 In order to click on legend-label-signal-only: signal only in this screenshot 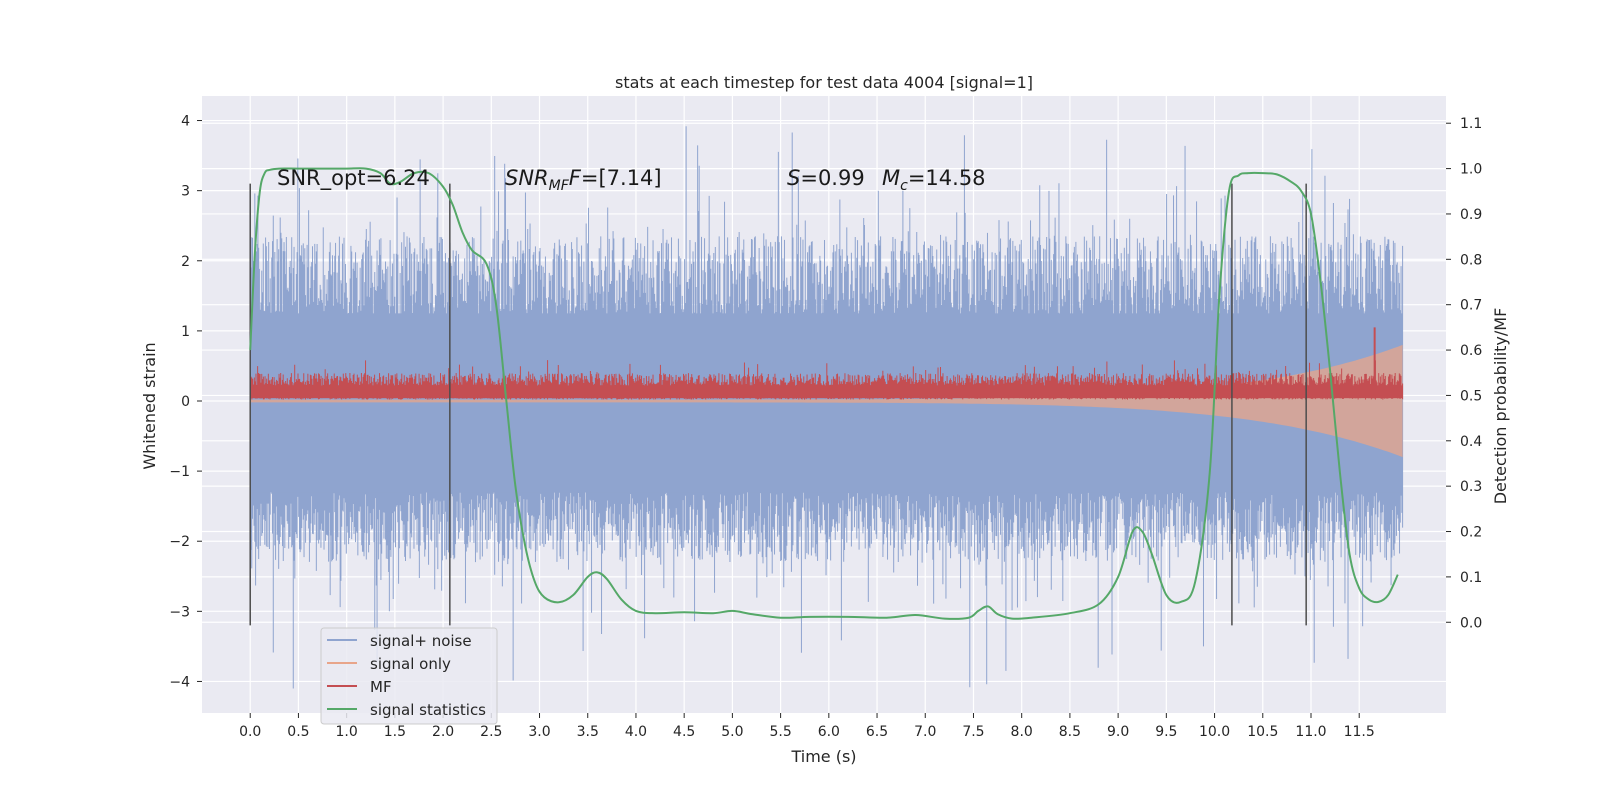, I will do `click(410, 664)`.